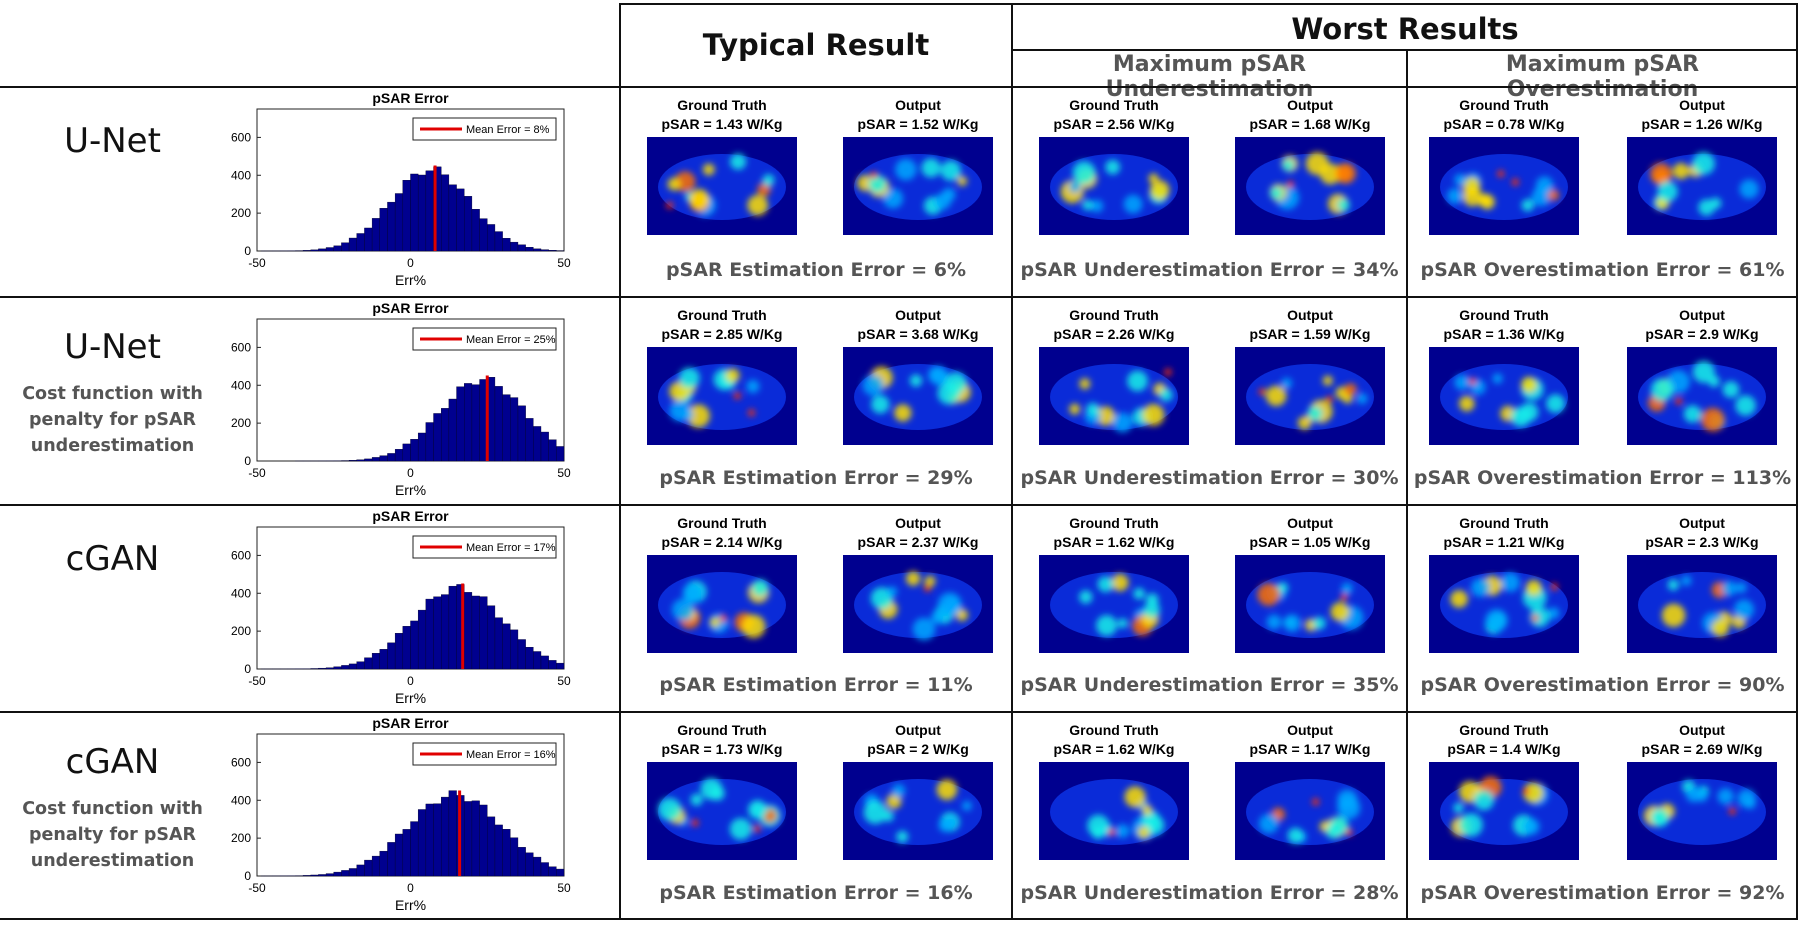 The image size is (1798, 926). What do you see at coordinates (918, 334) in the screenshot?
I see `psar-value: pSAR = 3.68 W/Kg` at bounding box center [918, 334].